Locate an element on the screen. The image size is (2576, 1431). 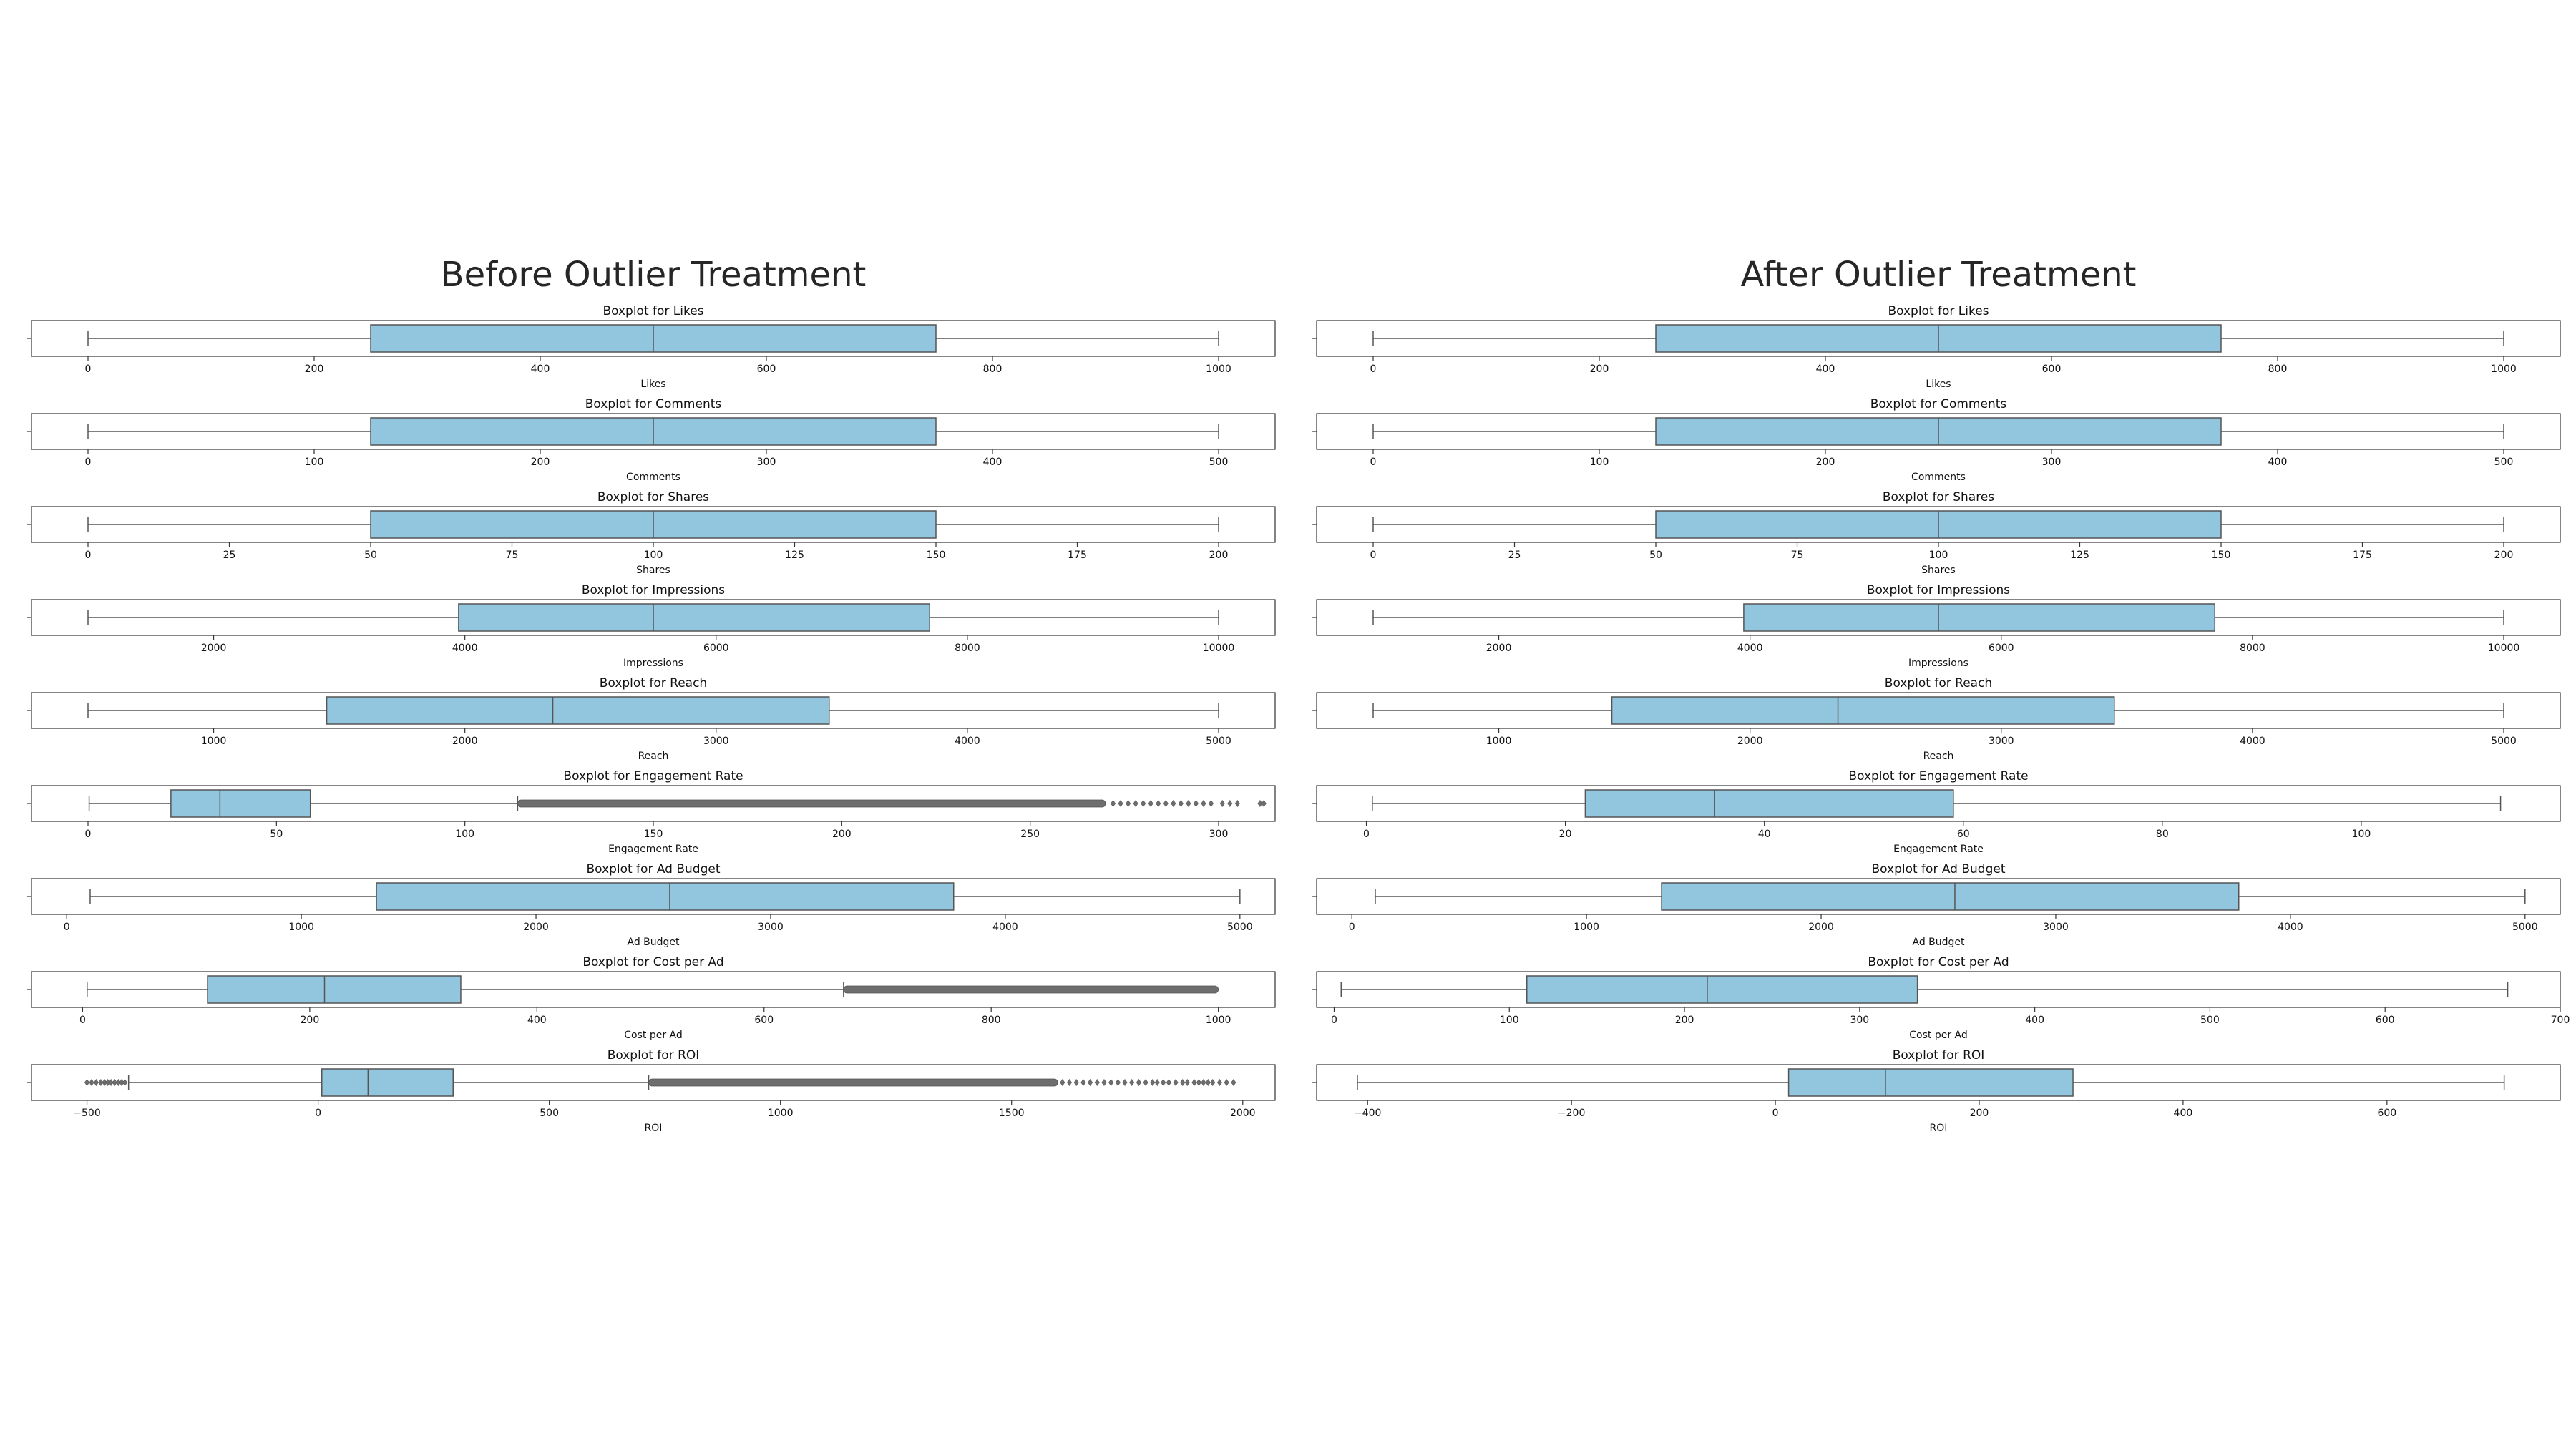
boxplot-panel: Boxplot for Likes 0 200 400 600 800 1000 Likes is located at coordinates (651, 347).